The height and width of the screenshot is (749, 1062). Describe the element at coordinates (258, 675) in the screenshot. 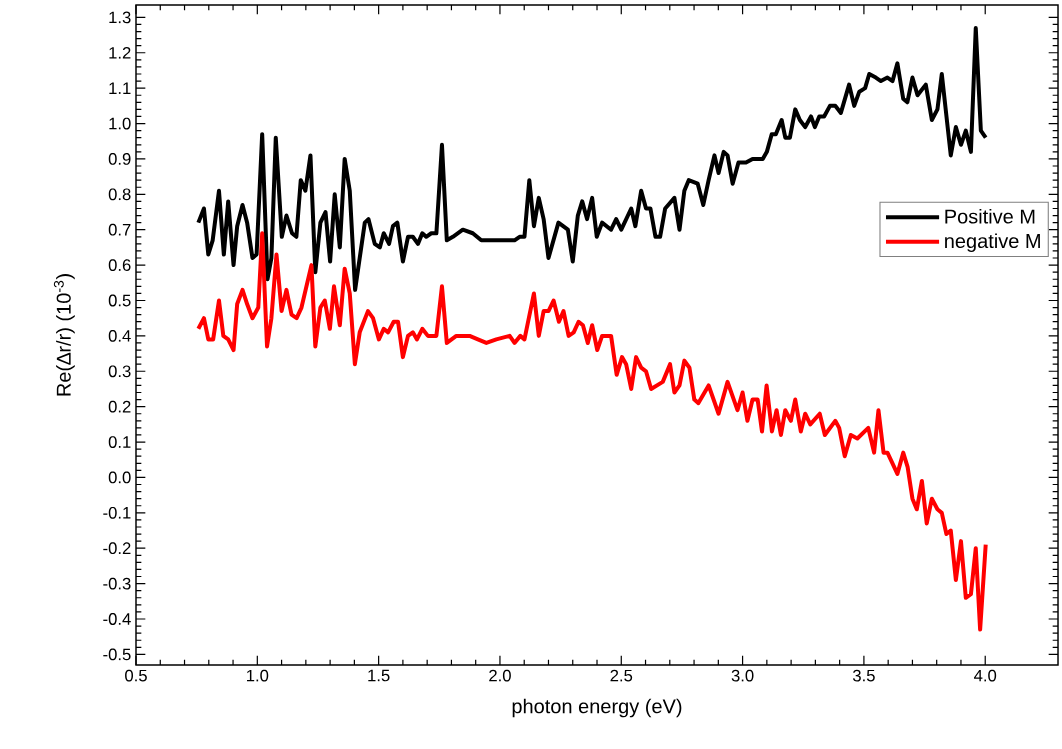

I see `x-tick-label: 1.0` at that location.